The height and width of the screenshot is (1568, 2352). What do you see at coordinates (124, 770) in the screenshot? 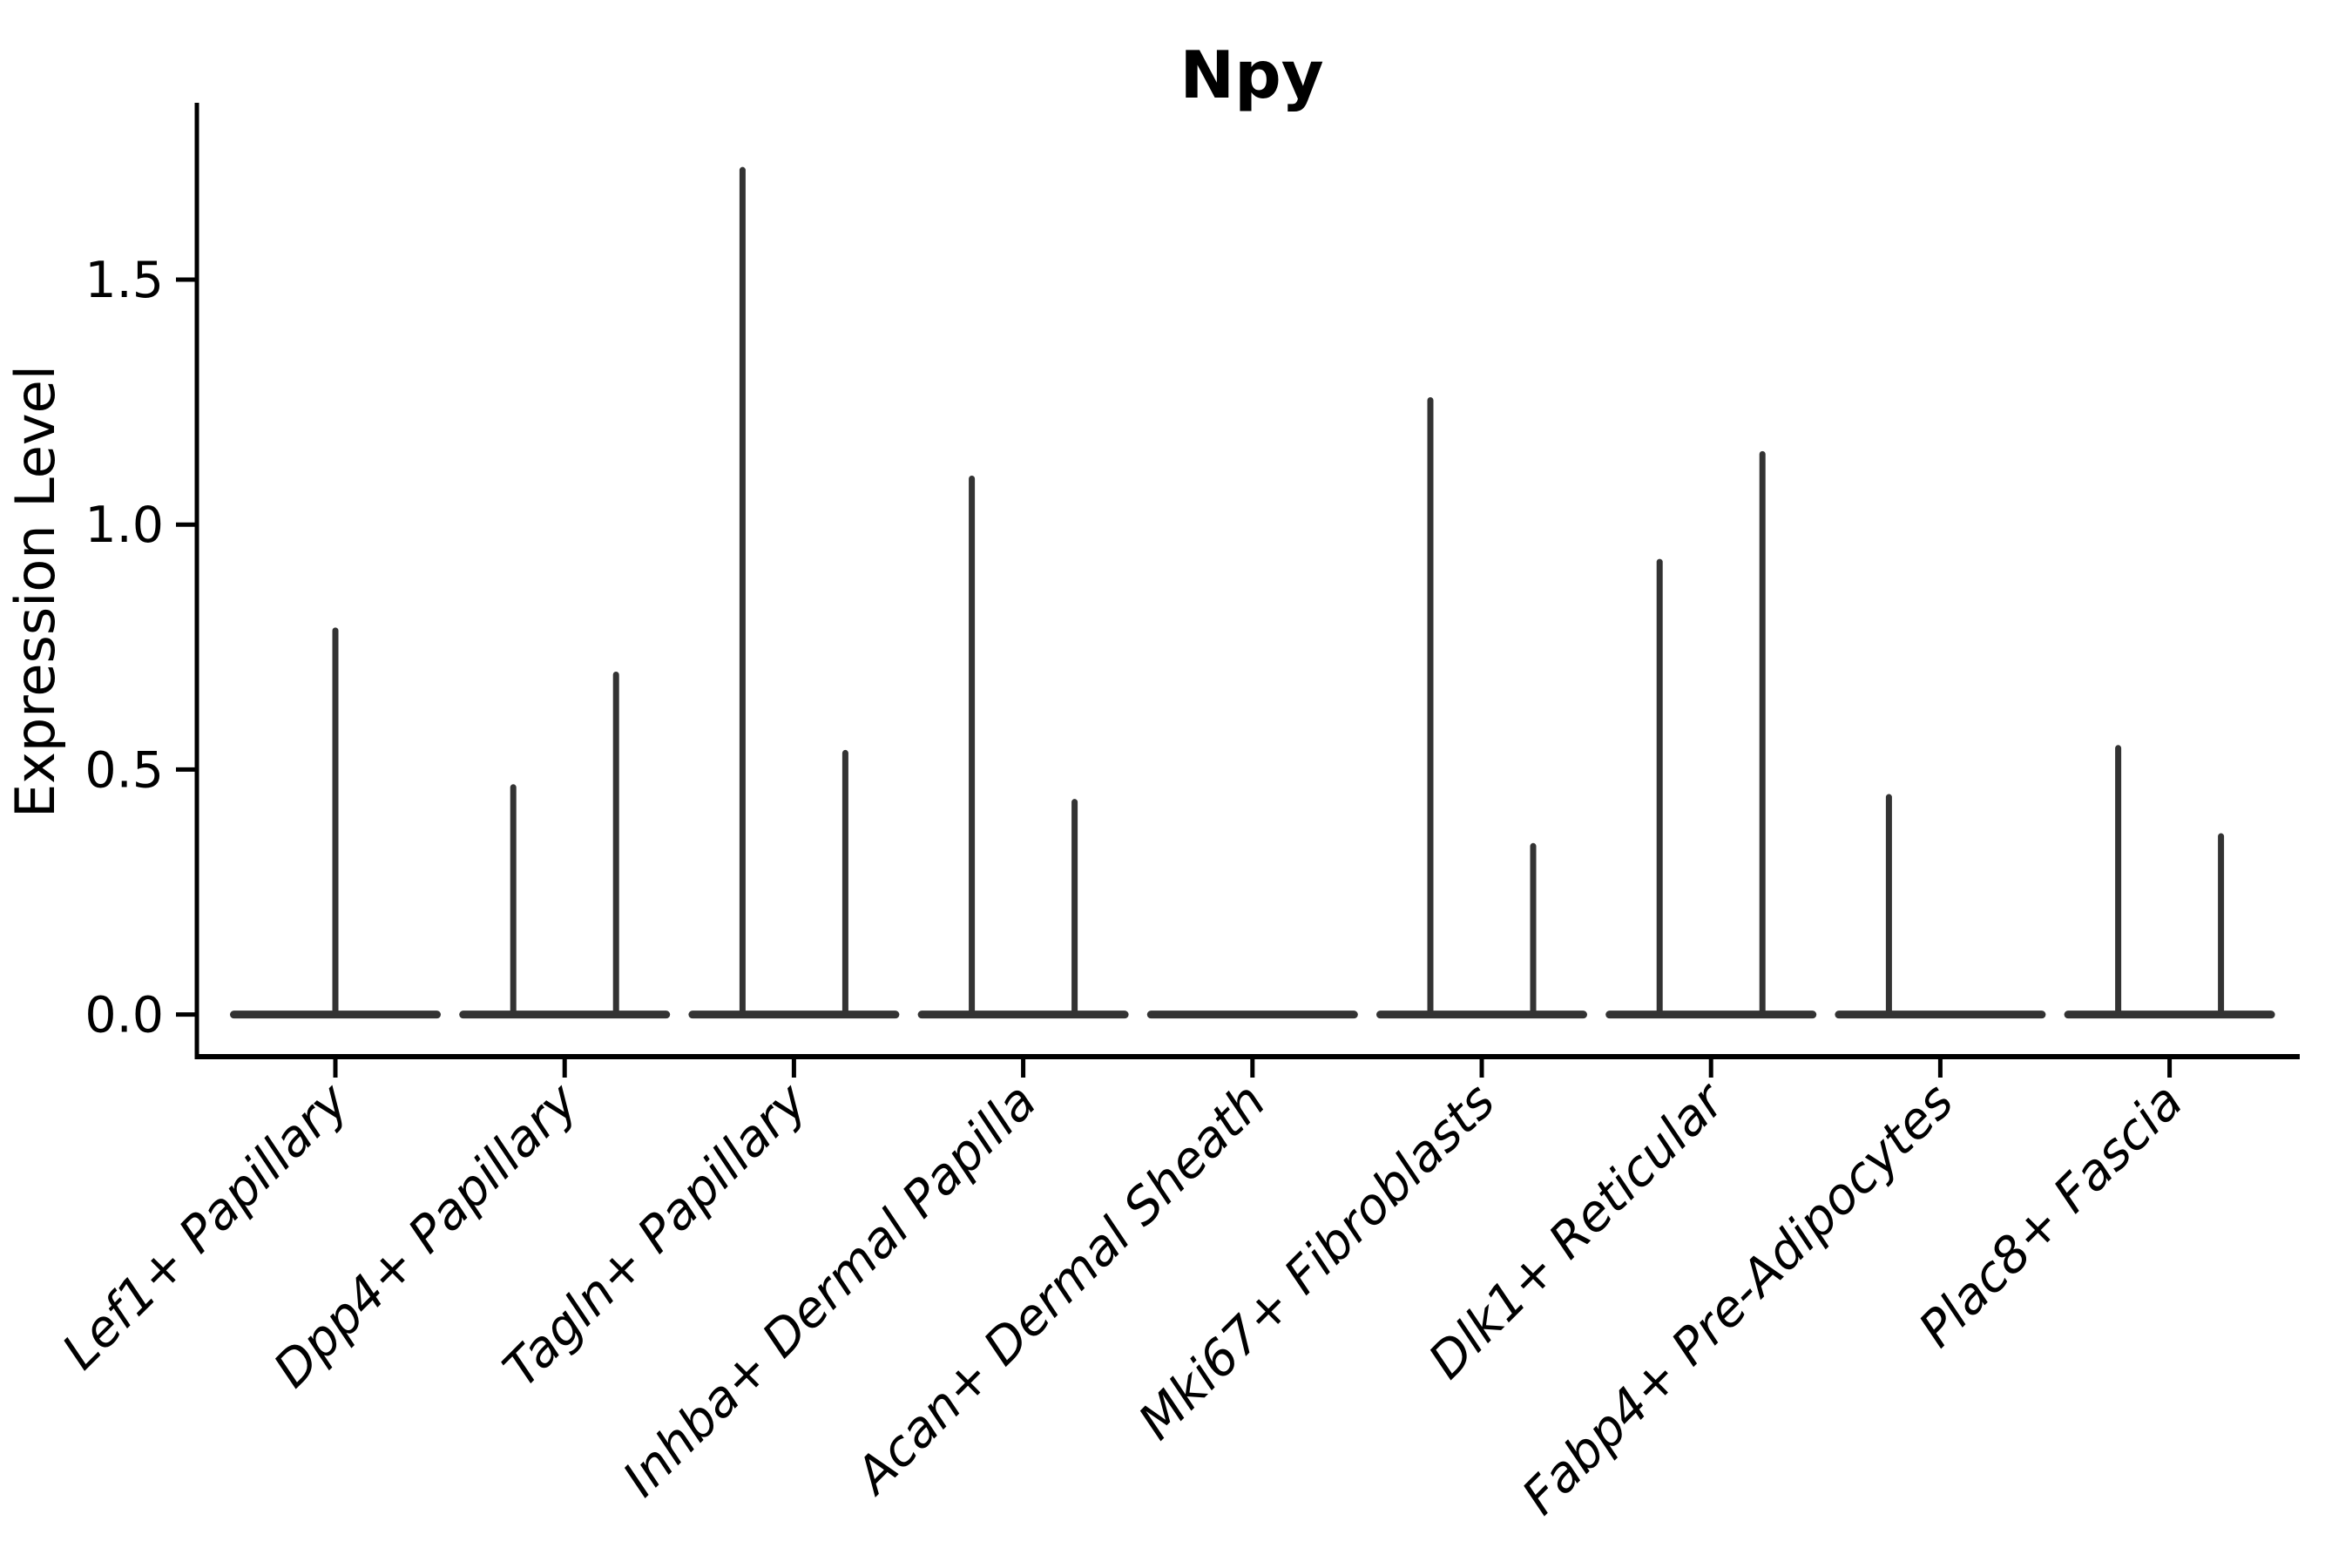
I see `y-tick-label: 0.5` at bounding box center [124, 770].